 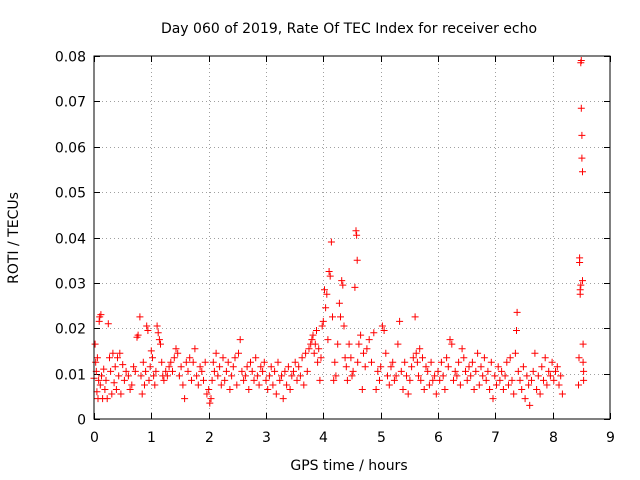 What do you see at coordinates (81, 421) in the screenshot?
I see `y-tick-label: 0` at bounding box center [81, 421].